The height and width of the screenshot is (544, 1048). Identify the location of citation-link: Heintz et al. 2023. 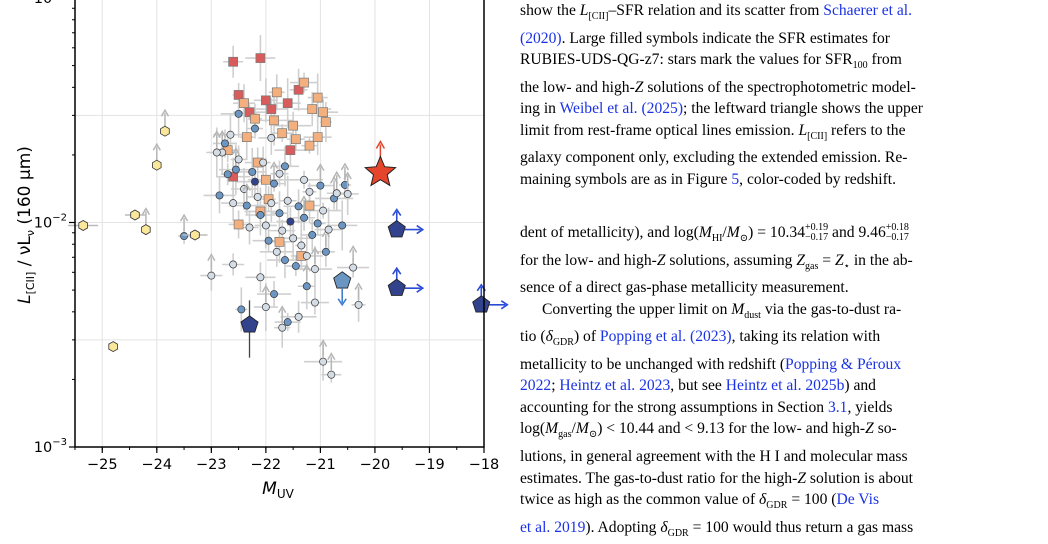
(615, 386).